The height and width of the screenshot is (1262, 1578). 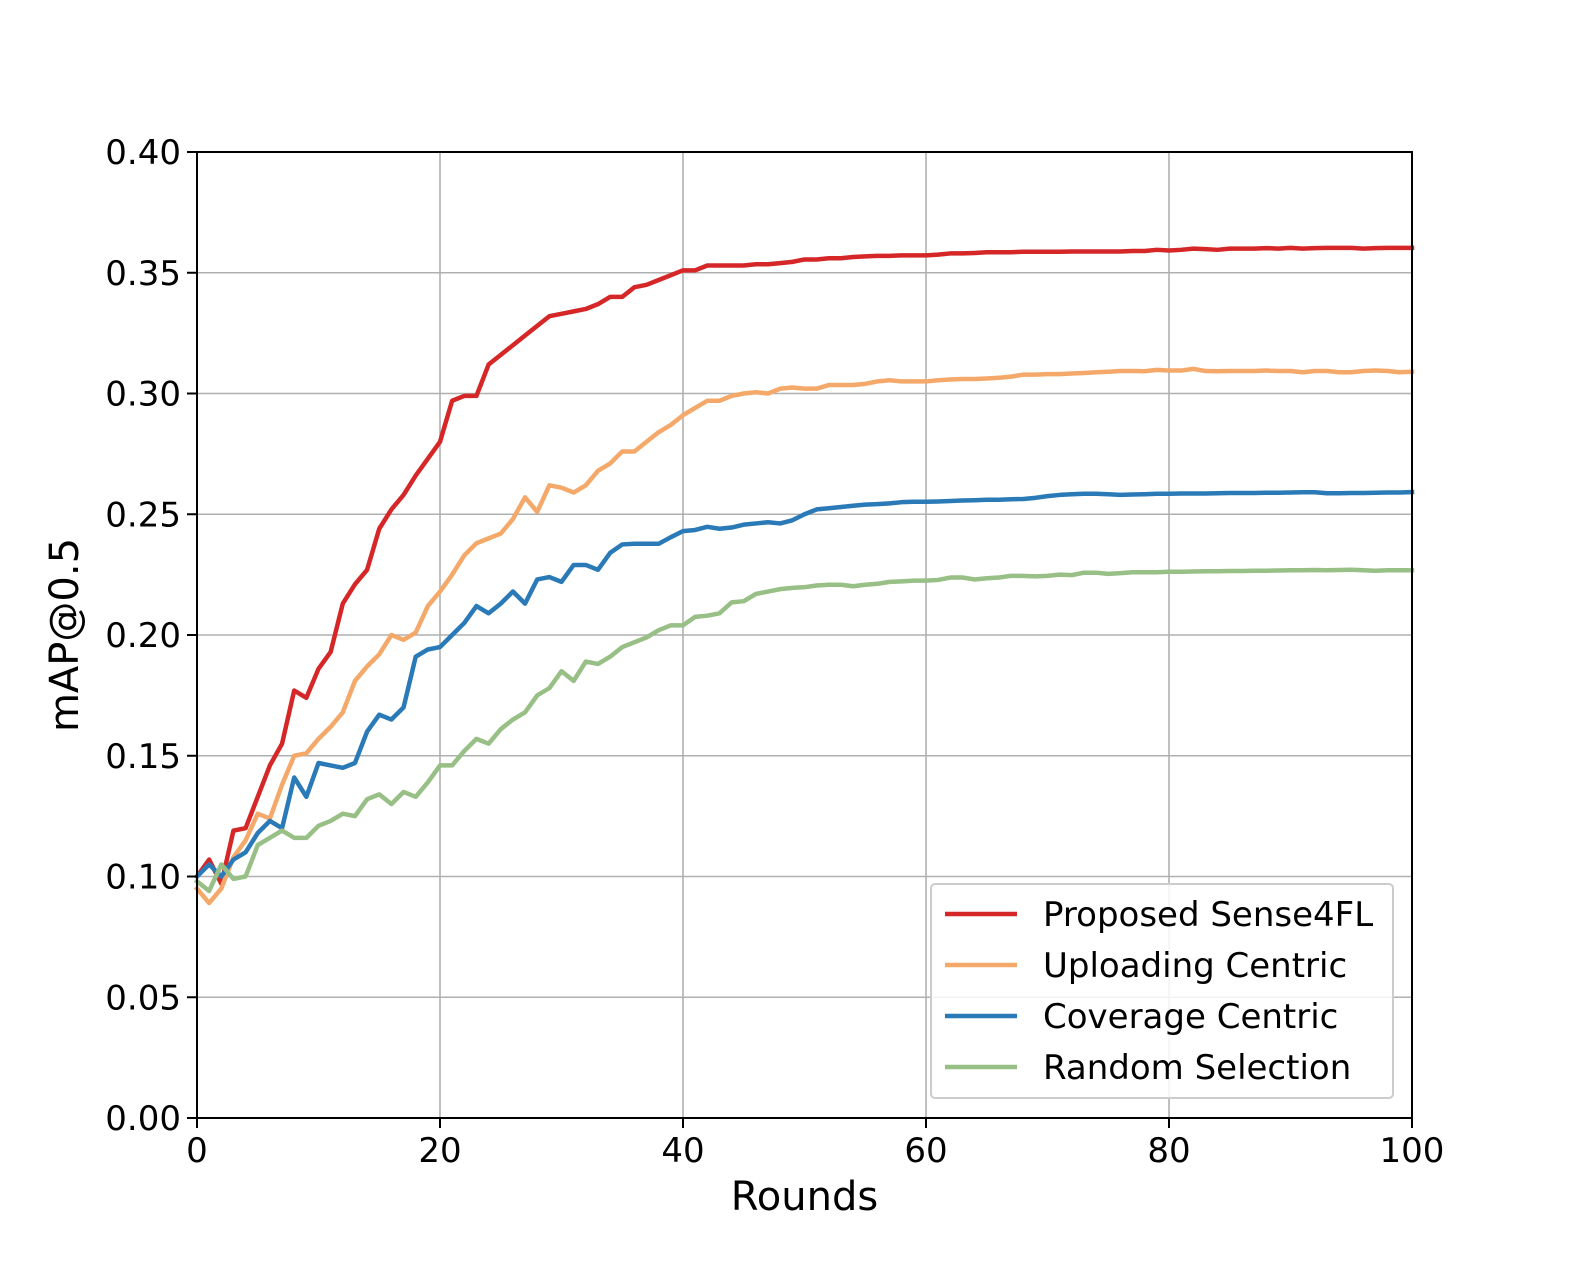 I want to click on y-tick-label: 0.15, so click(x=143, y=757).